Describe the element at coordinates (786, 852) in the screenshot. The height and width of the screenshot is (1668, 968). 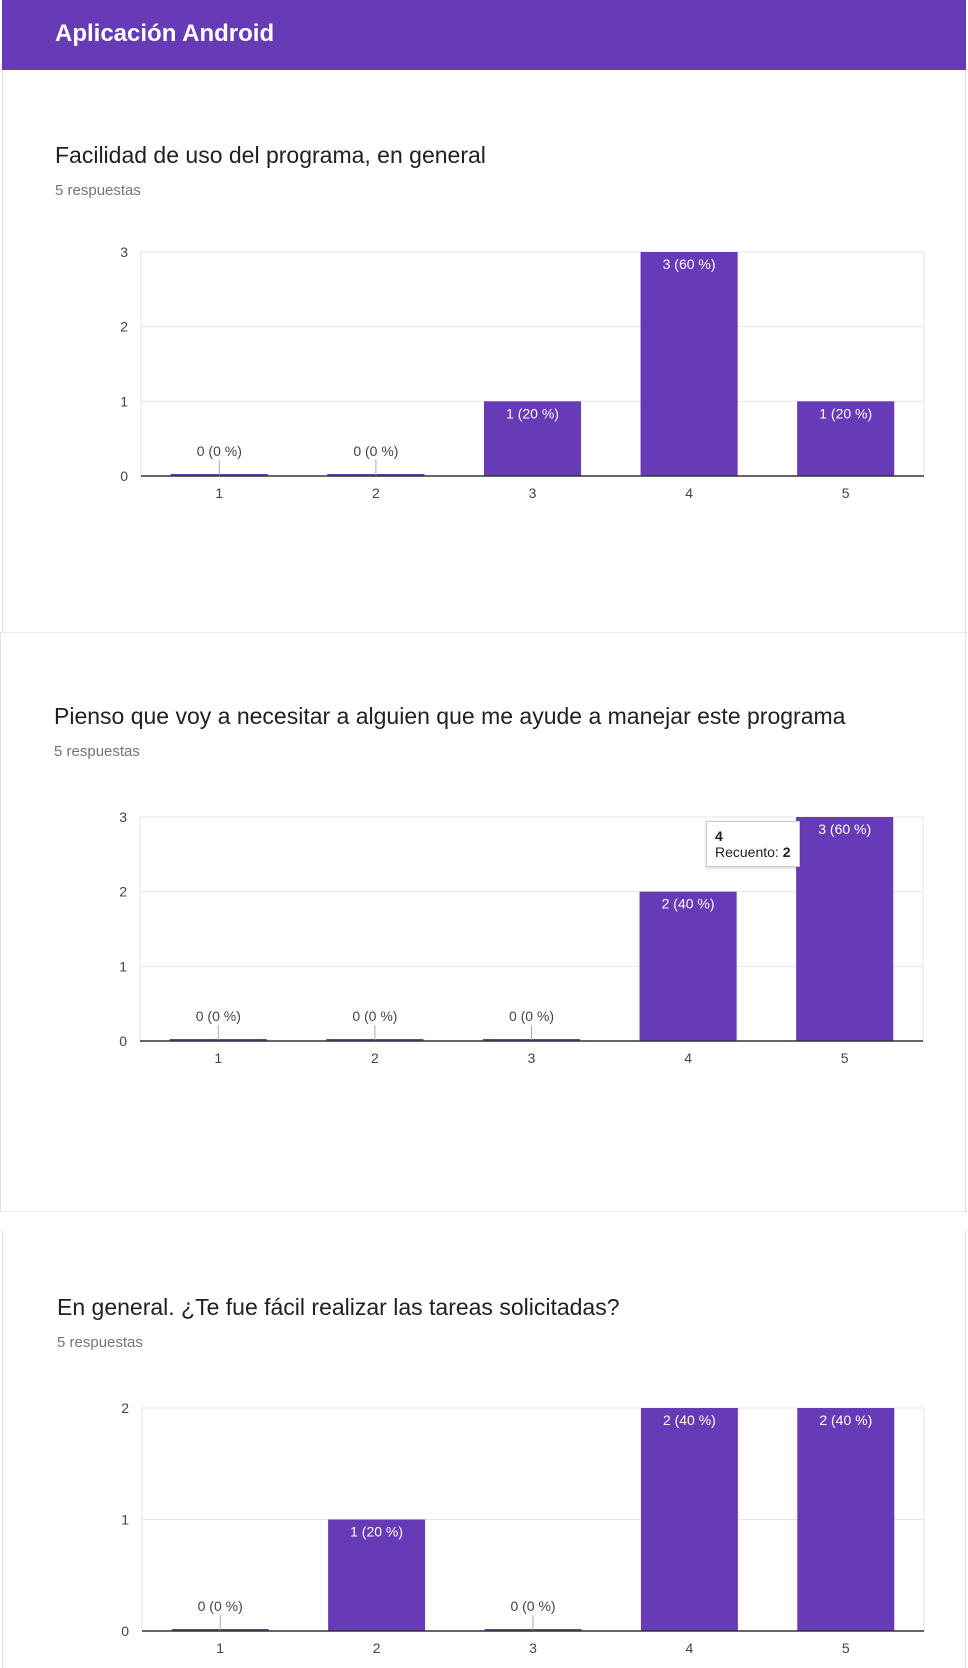
I see `tooltip-value: 2` at that location.